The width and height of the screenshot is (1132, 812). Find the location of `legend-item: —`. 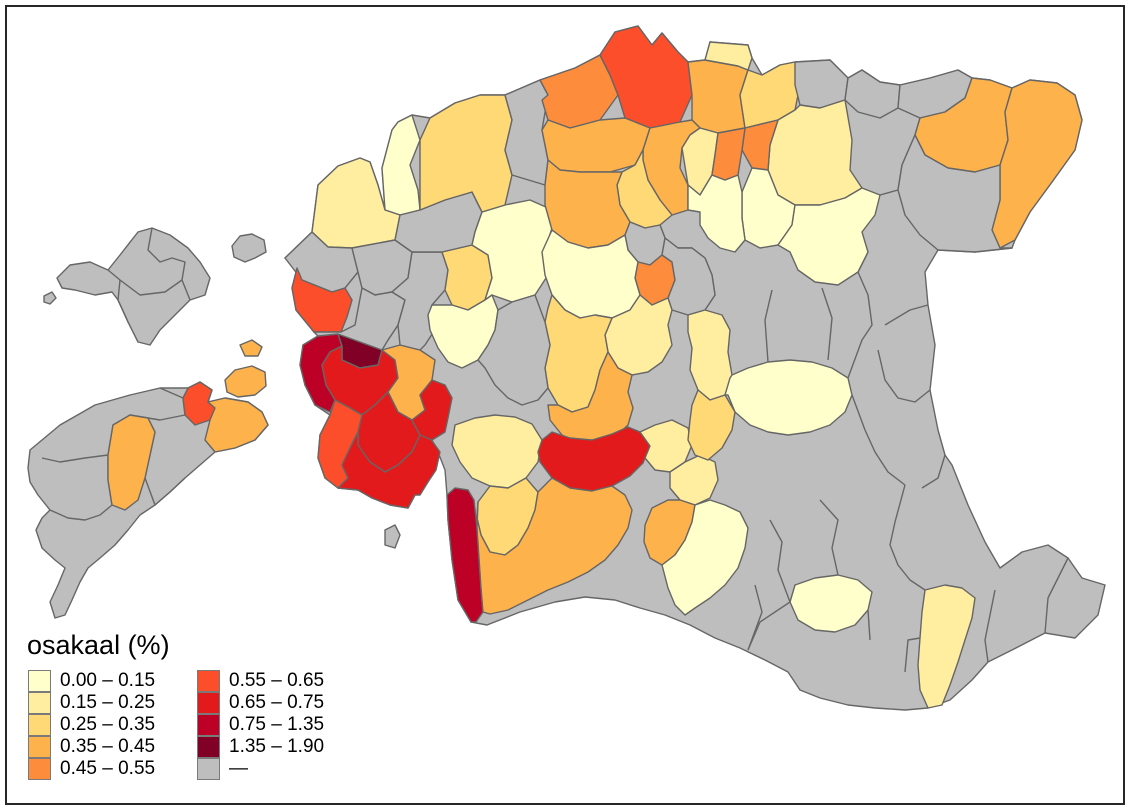

legend-item: — is located at coordinates (222, 769).